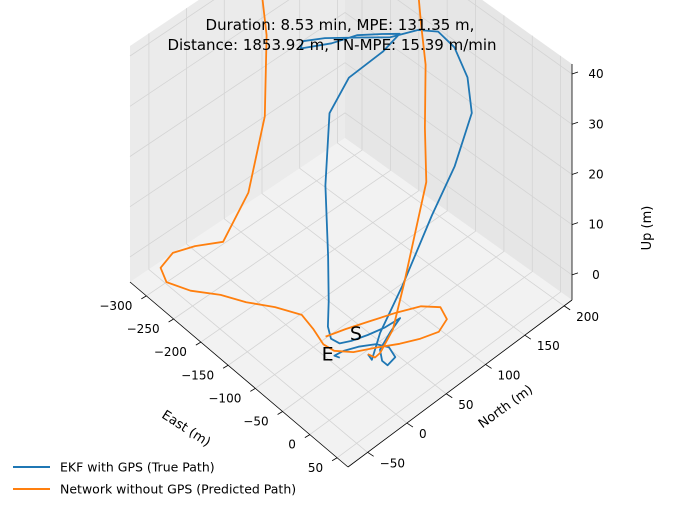 This screenshot has width=675, height=506. I want to click on grid-line-z, so click(351, 37).